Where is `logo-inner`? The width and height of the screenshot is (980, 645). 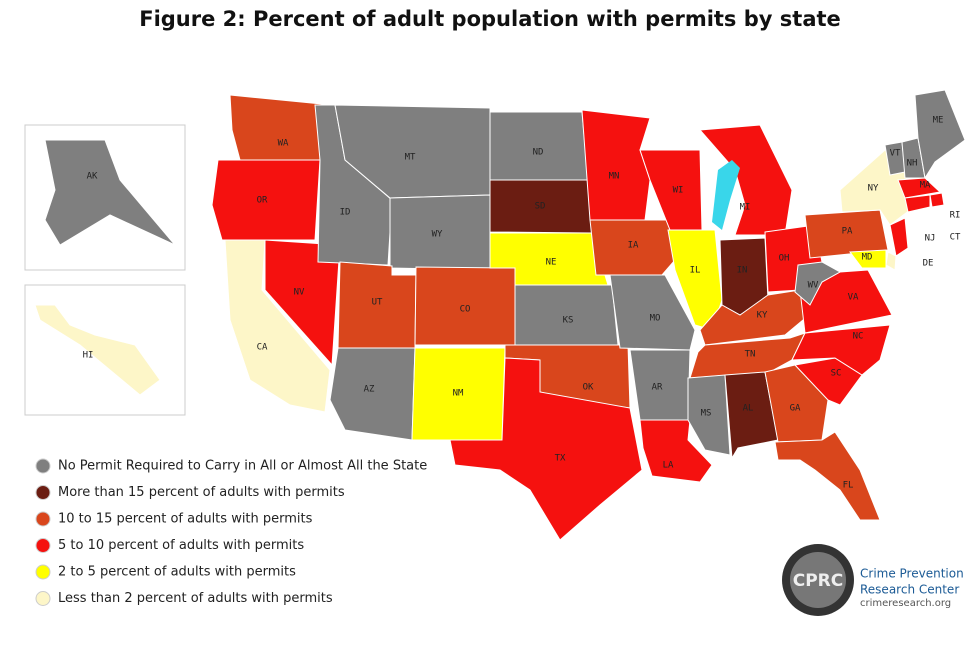 logo-inner is located at coordinates (818, 580).